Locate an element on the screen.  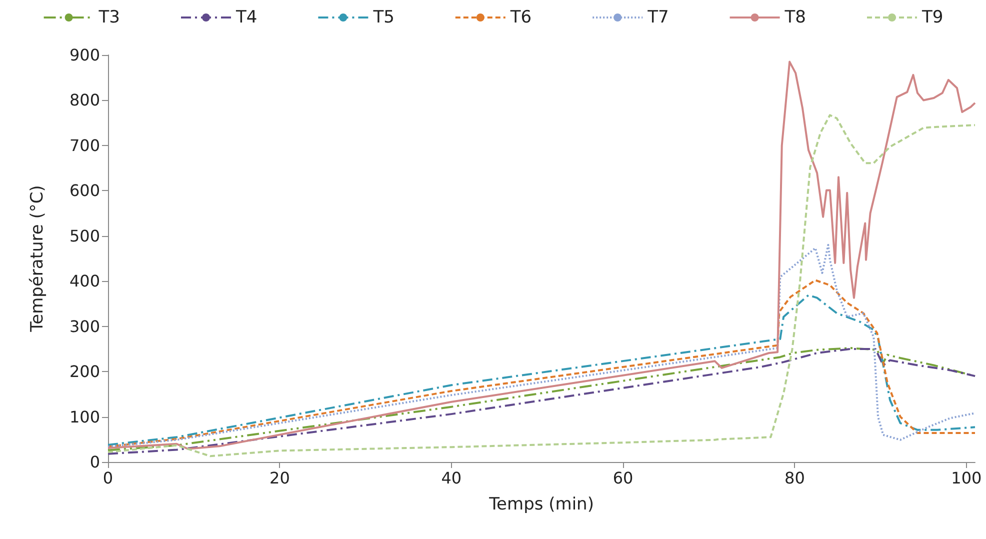
legend-label: T7 is located at coordinates (657, 18).